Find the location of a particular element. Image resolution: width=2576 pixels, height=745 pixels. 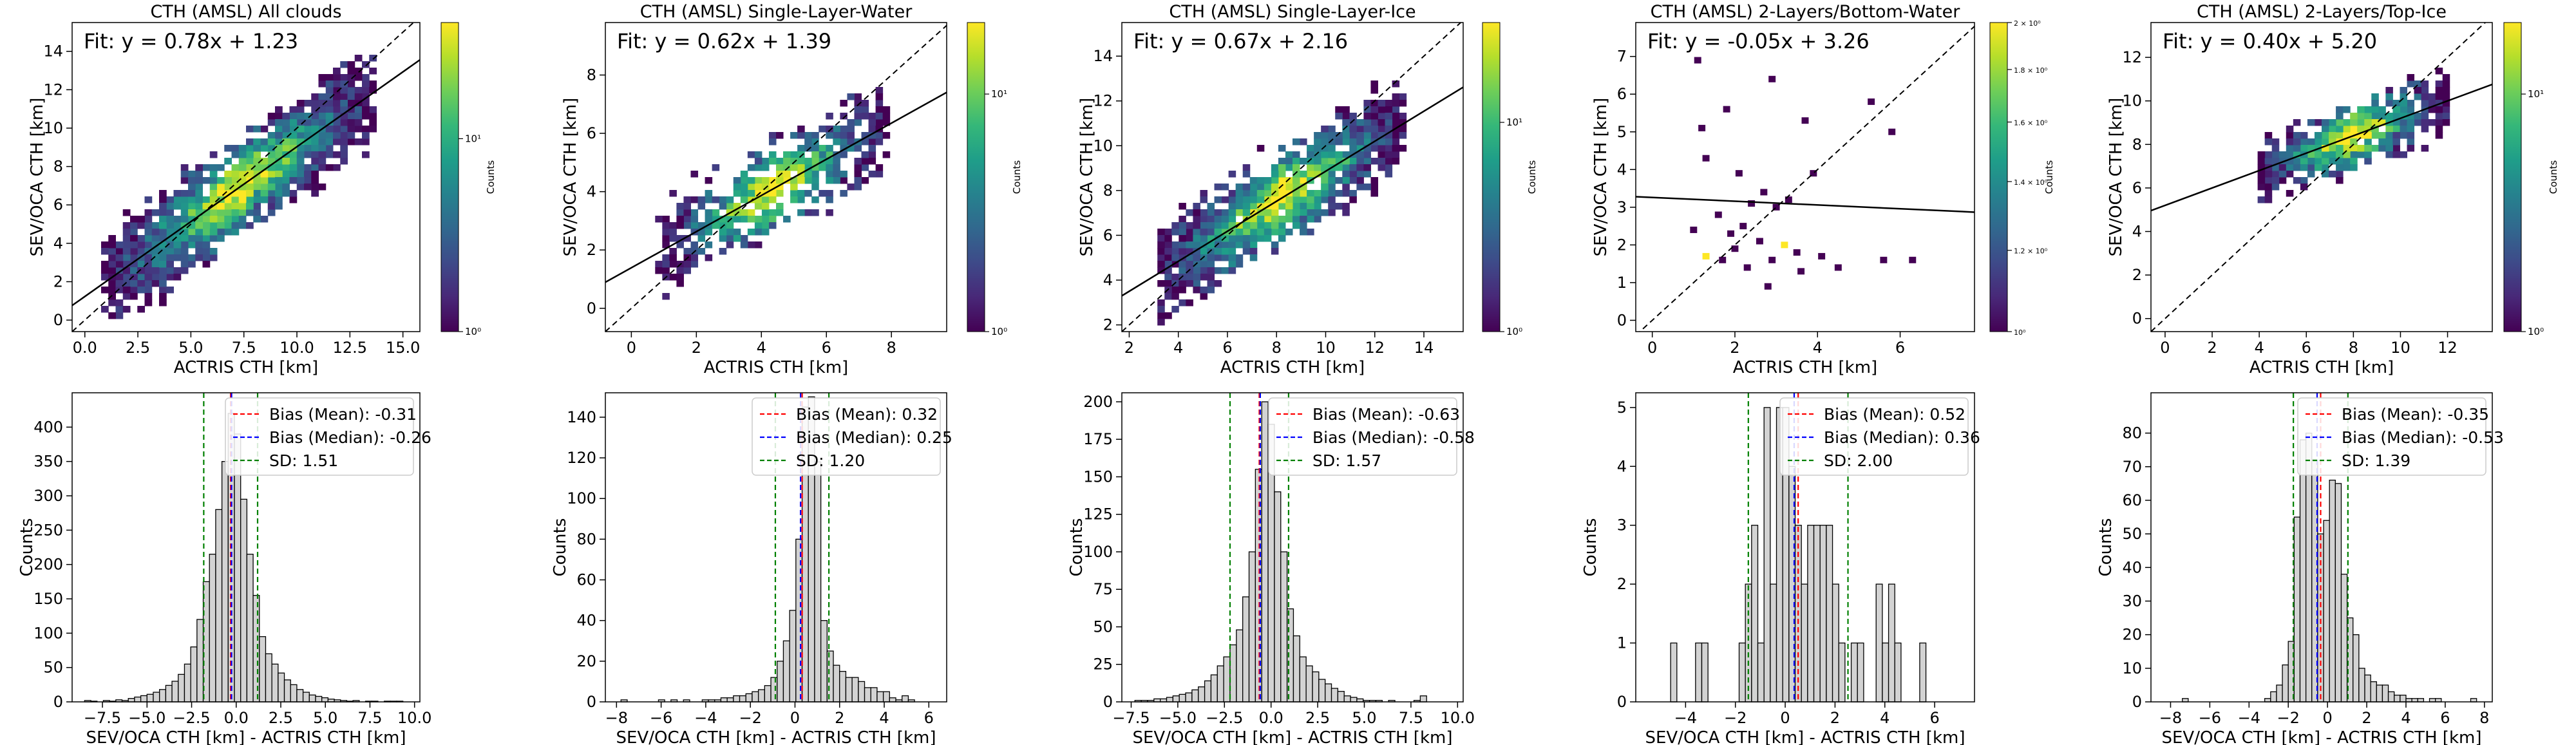

legend-mean-label: Bias (Mean): 0.52 is located at coordinates (1894, 415).